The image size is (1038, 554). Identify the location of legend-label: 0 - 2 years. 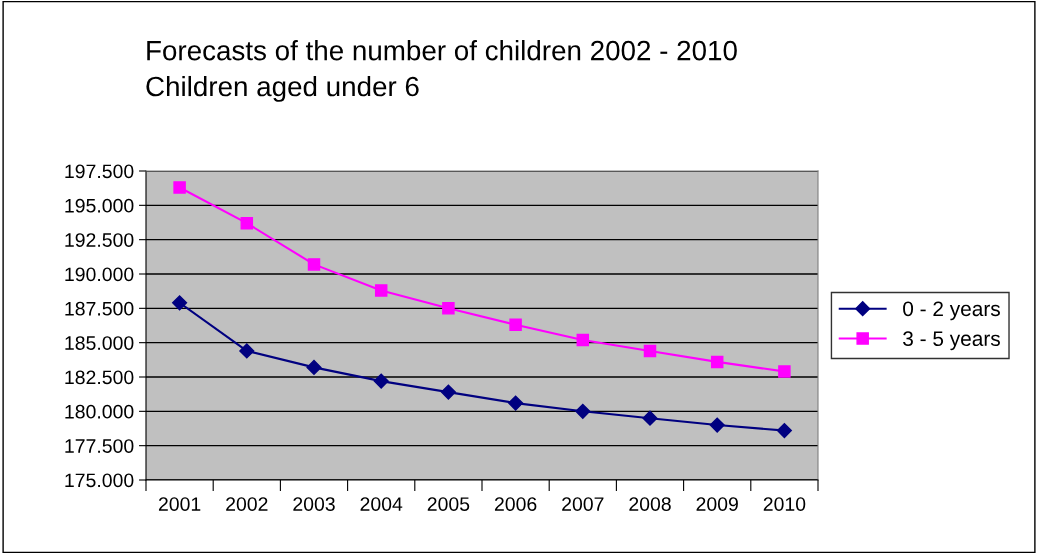
(951, 311).